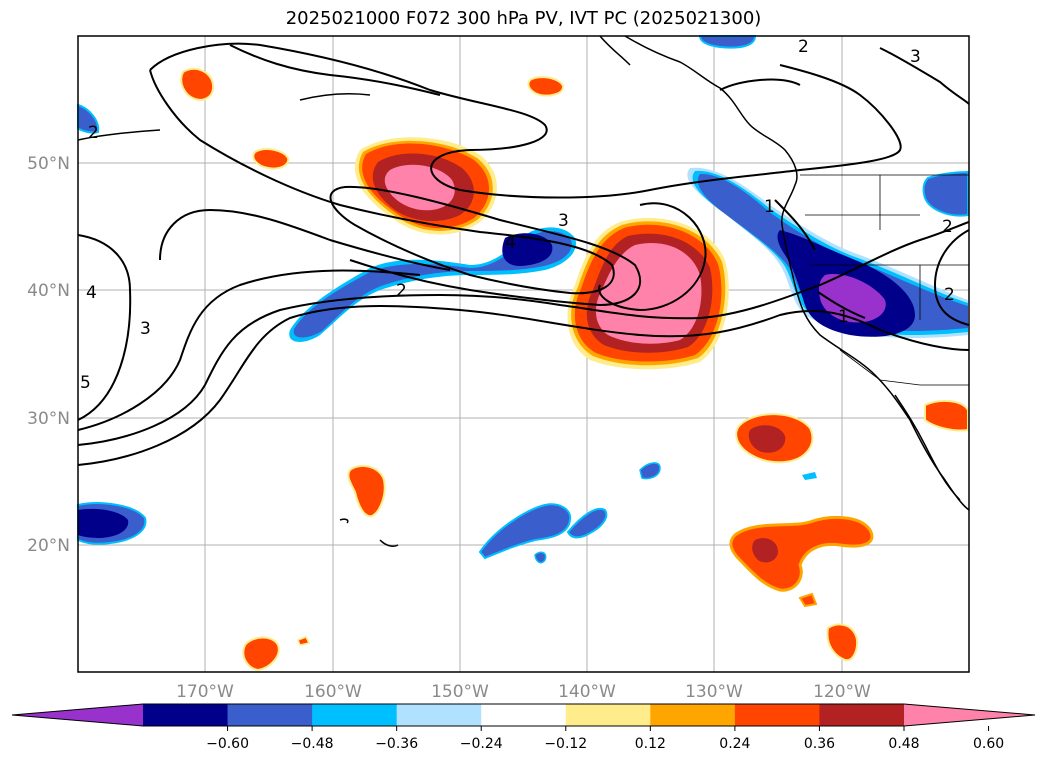 The height and width of the screenshot is (765, 1047). What do you see at coordinates (48, 355) in the screenshot?
I see `lat-labels: 50°N 40°N 30°N 20°N` at bounding box center [48, 355].